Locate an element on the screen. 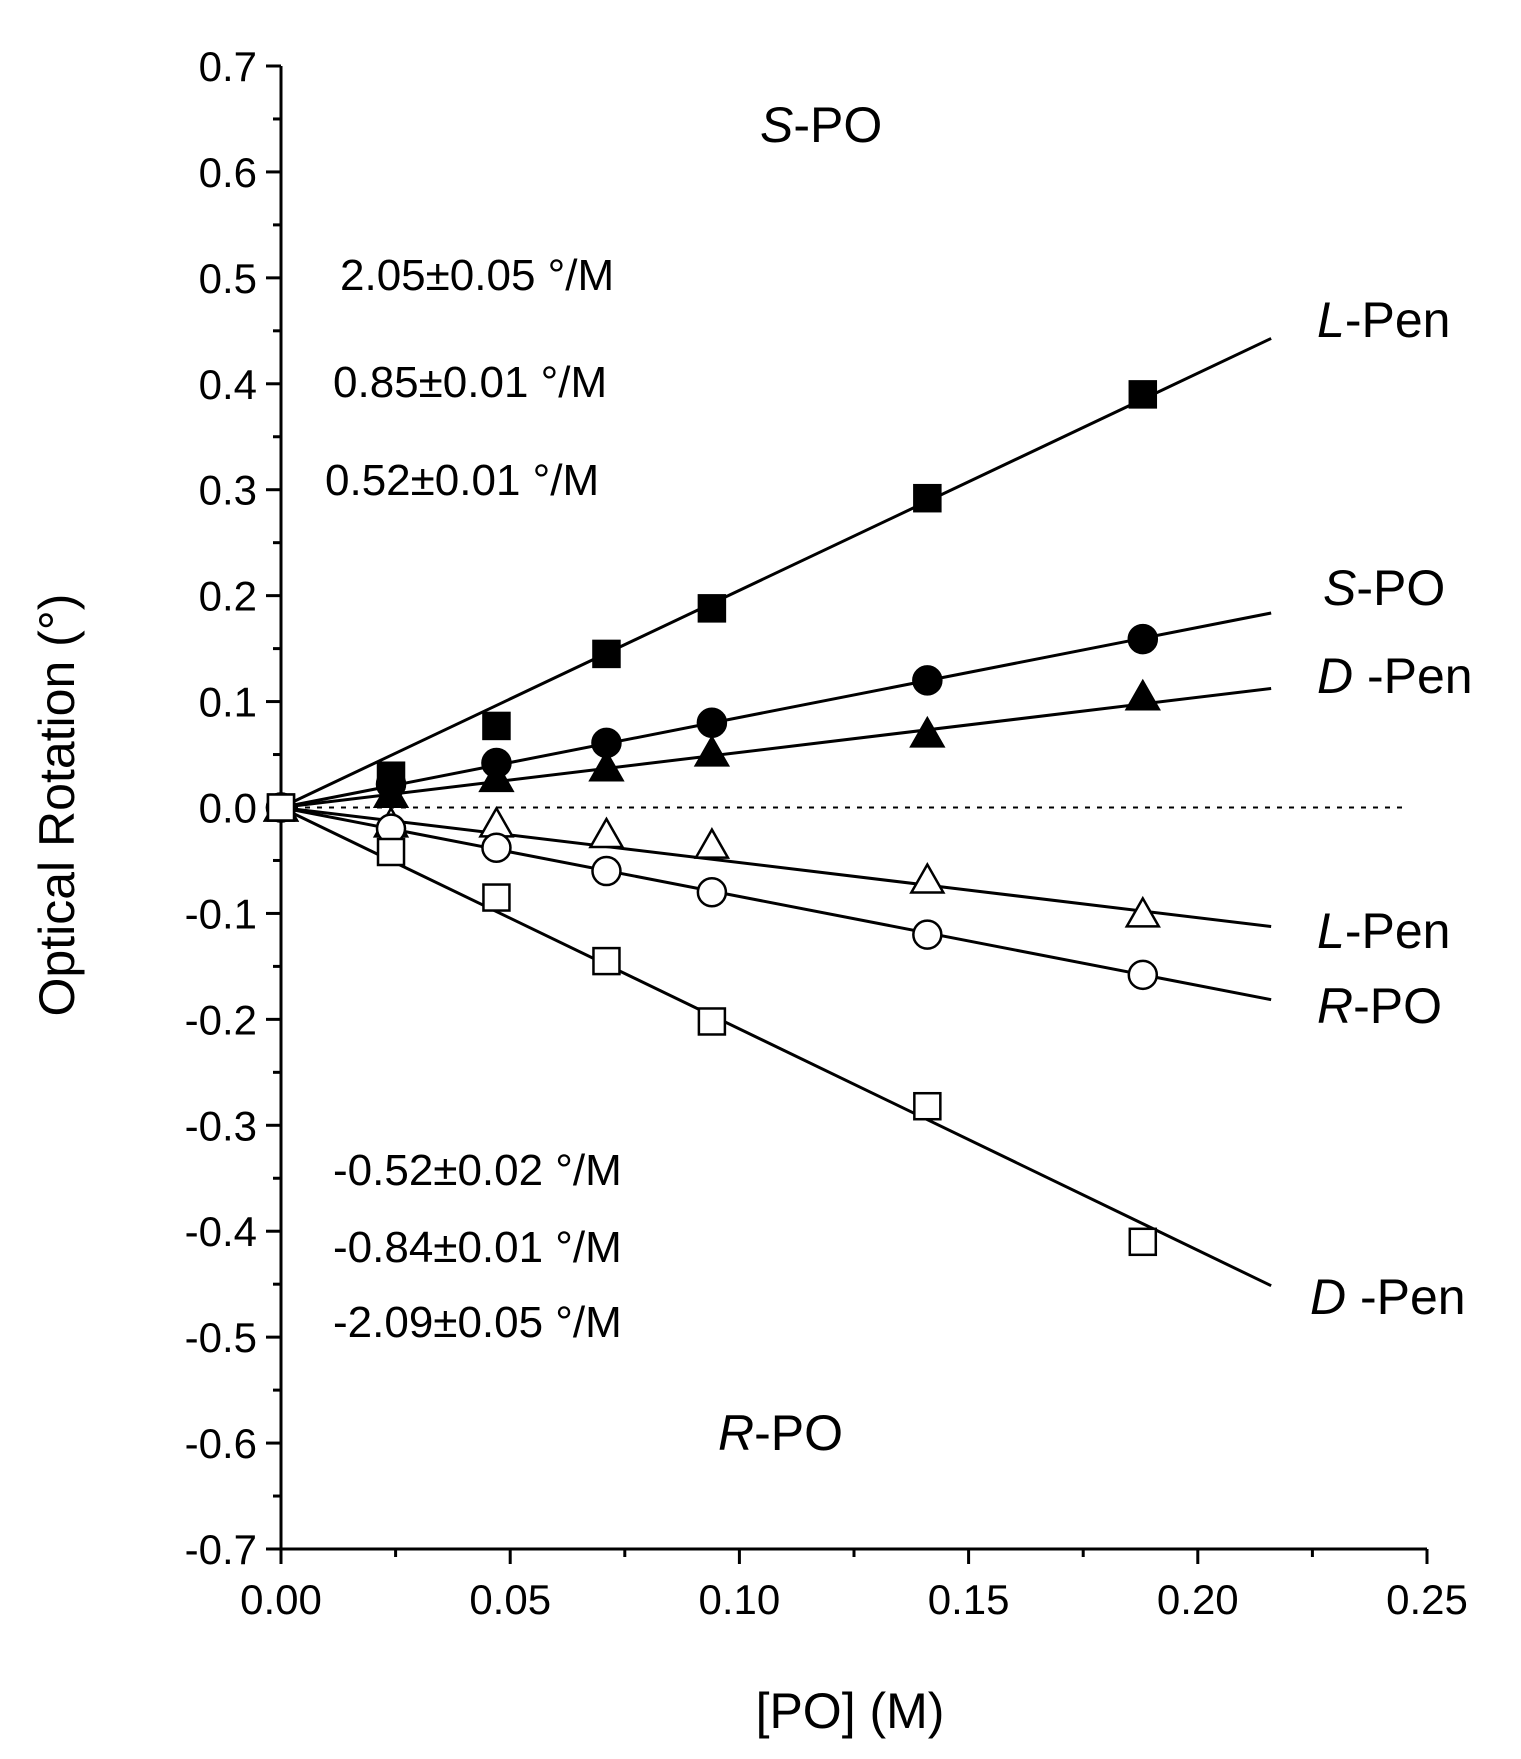  slope-bottom-2: -0.84±0.01 °/M is located at coordinates (477, 1247).